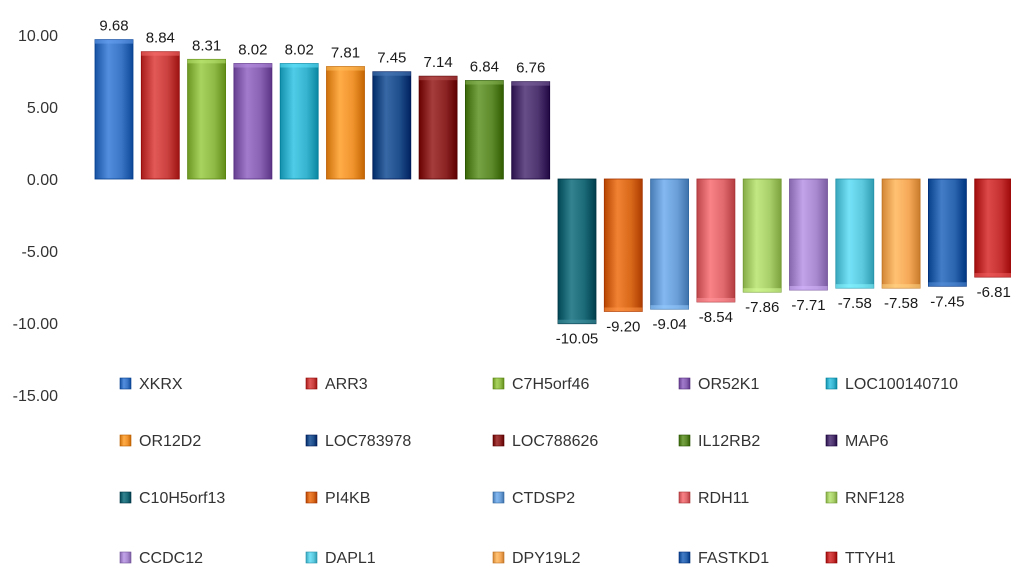  I want to click on legend-item: MAP6, so click(857, 441).